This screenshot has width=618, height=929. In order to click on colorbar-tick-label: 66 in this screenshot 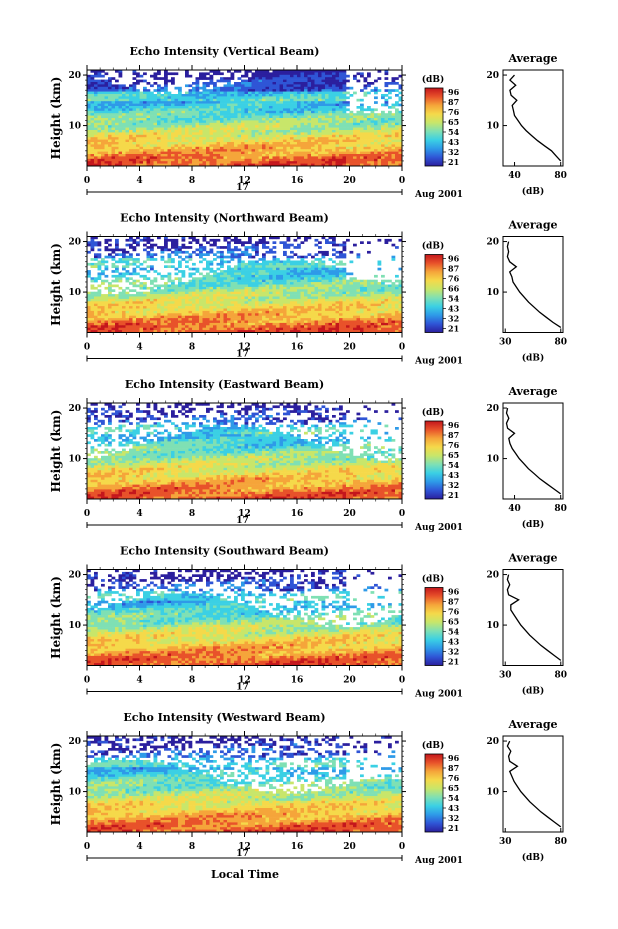, I will do `click(454, 289)`.